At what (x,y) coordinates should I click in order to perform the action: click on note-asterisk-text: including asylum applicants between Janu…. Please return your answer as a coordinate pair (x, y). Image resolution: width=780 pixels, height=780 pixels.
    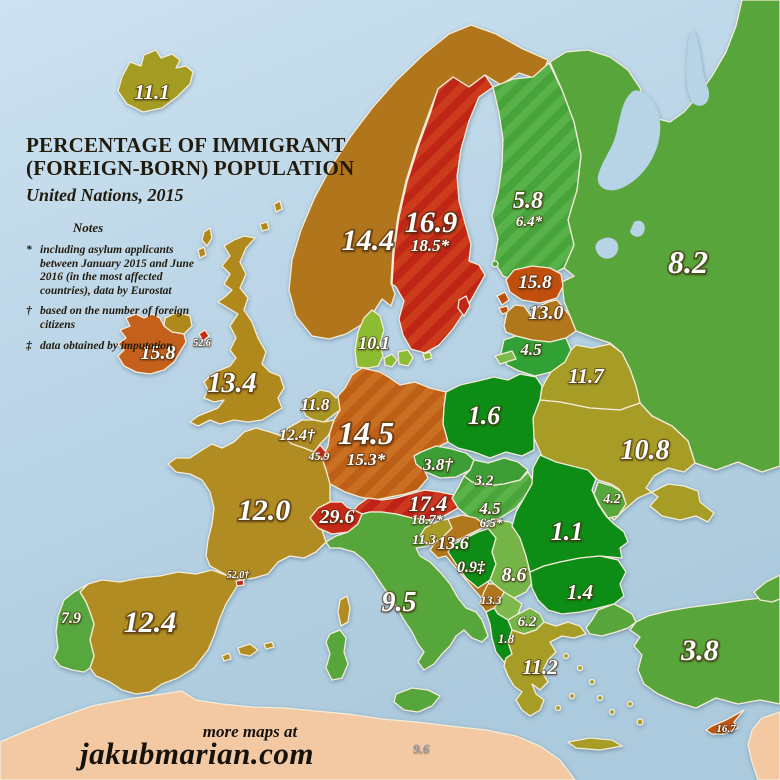
    Looking at the image, I should click on (117, 270).